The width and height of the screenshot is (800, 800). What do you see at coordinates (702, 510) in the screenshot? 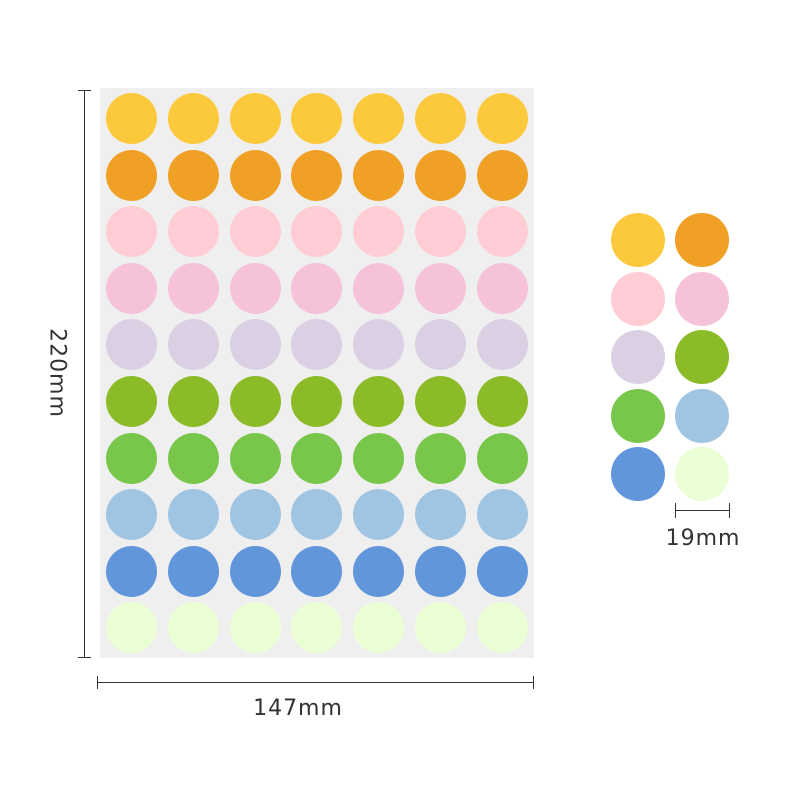
I see `diameter-dimension-line` at bounding box center [702, 510].